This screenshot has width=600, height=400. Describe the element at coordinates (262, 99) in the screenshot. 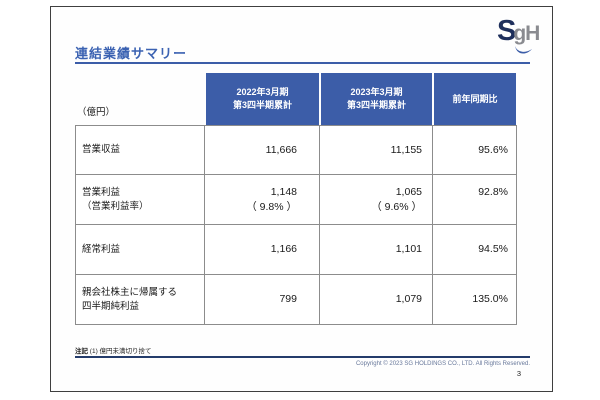

I see `column-header-fy2022: 2022年3月期 第3四半期累計` at that location.